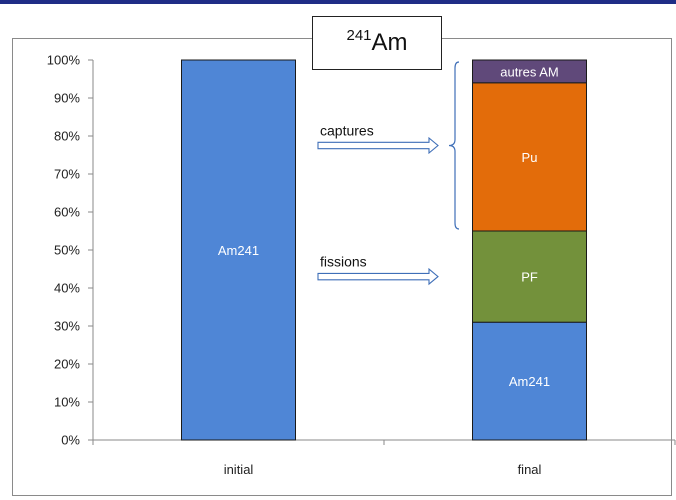  I want to click on bar-final-autres-am, so click(529, 71).